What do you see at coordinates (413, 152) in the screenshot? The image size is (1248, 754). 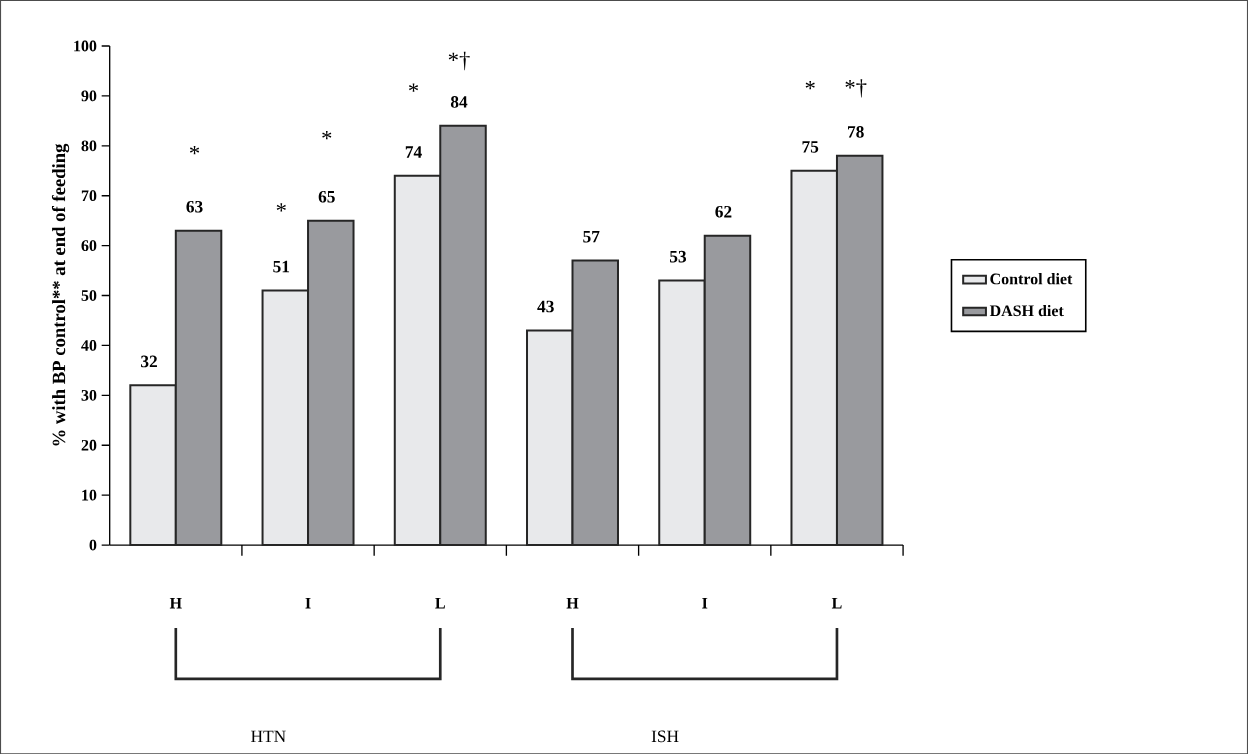 I see `data-label: 74` at bounding box center [413, 152].